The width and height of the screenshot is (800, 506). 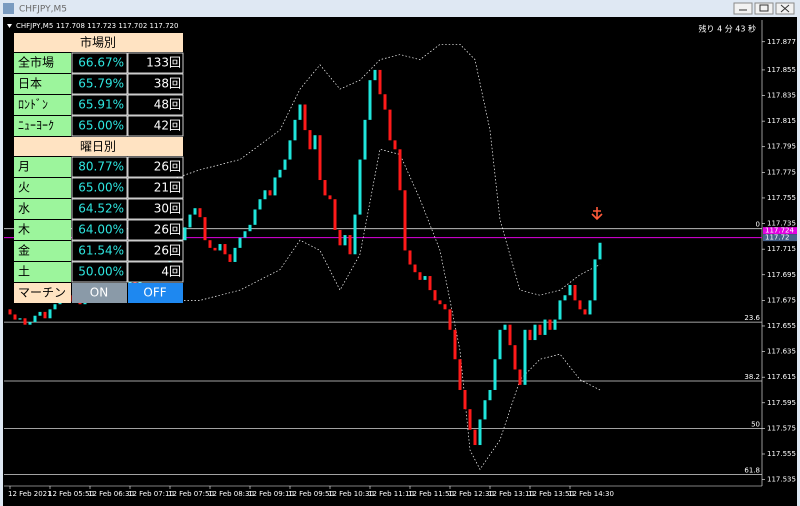 I want to click on martin-on-button, so click(x=99, y=293).